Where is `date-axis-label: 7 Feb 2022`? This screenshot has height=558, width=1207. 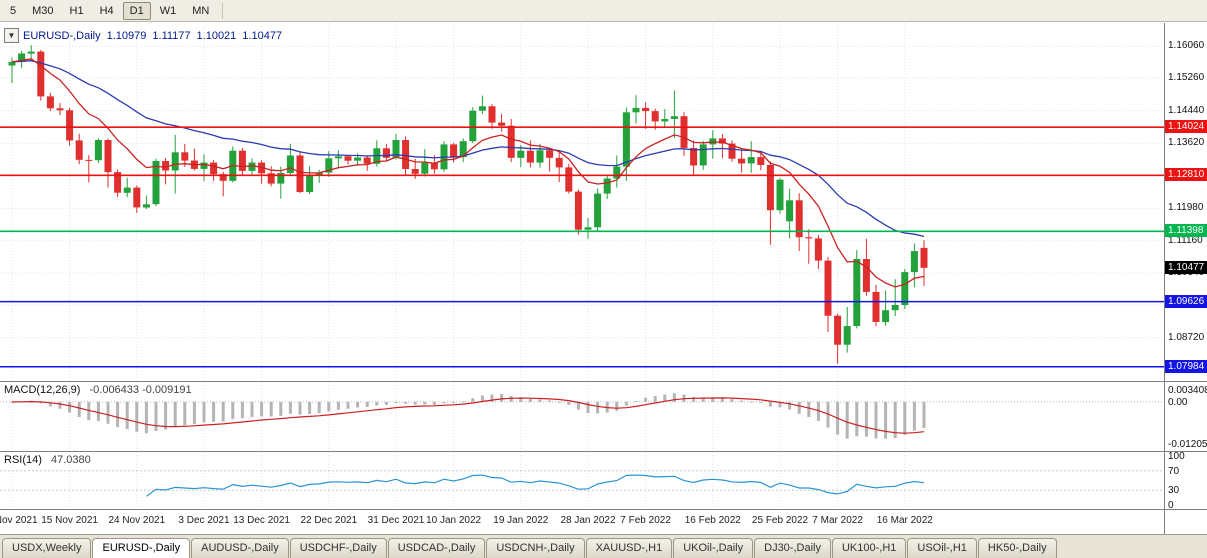
date-axis-label: 7 Feb 2022 is located at coordinates (645, 520).